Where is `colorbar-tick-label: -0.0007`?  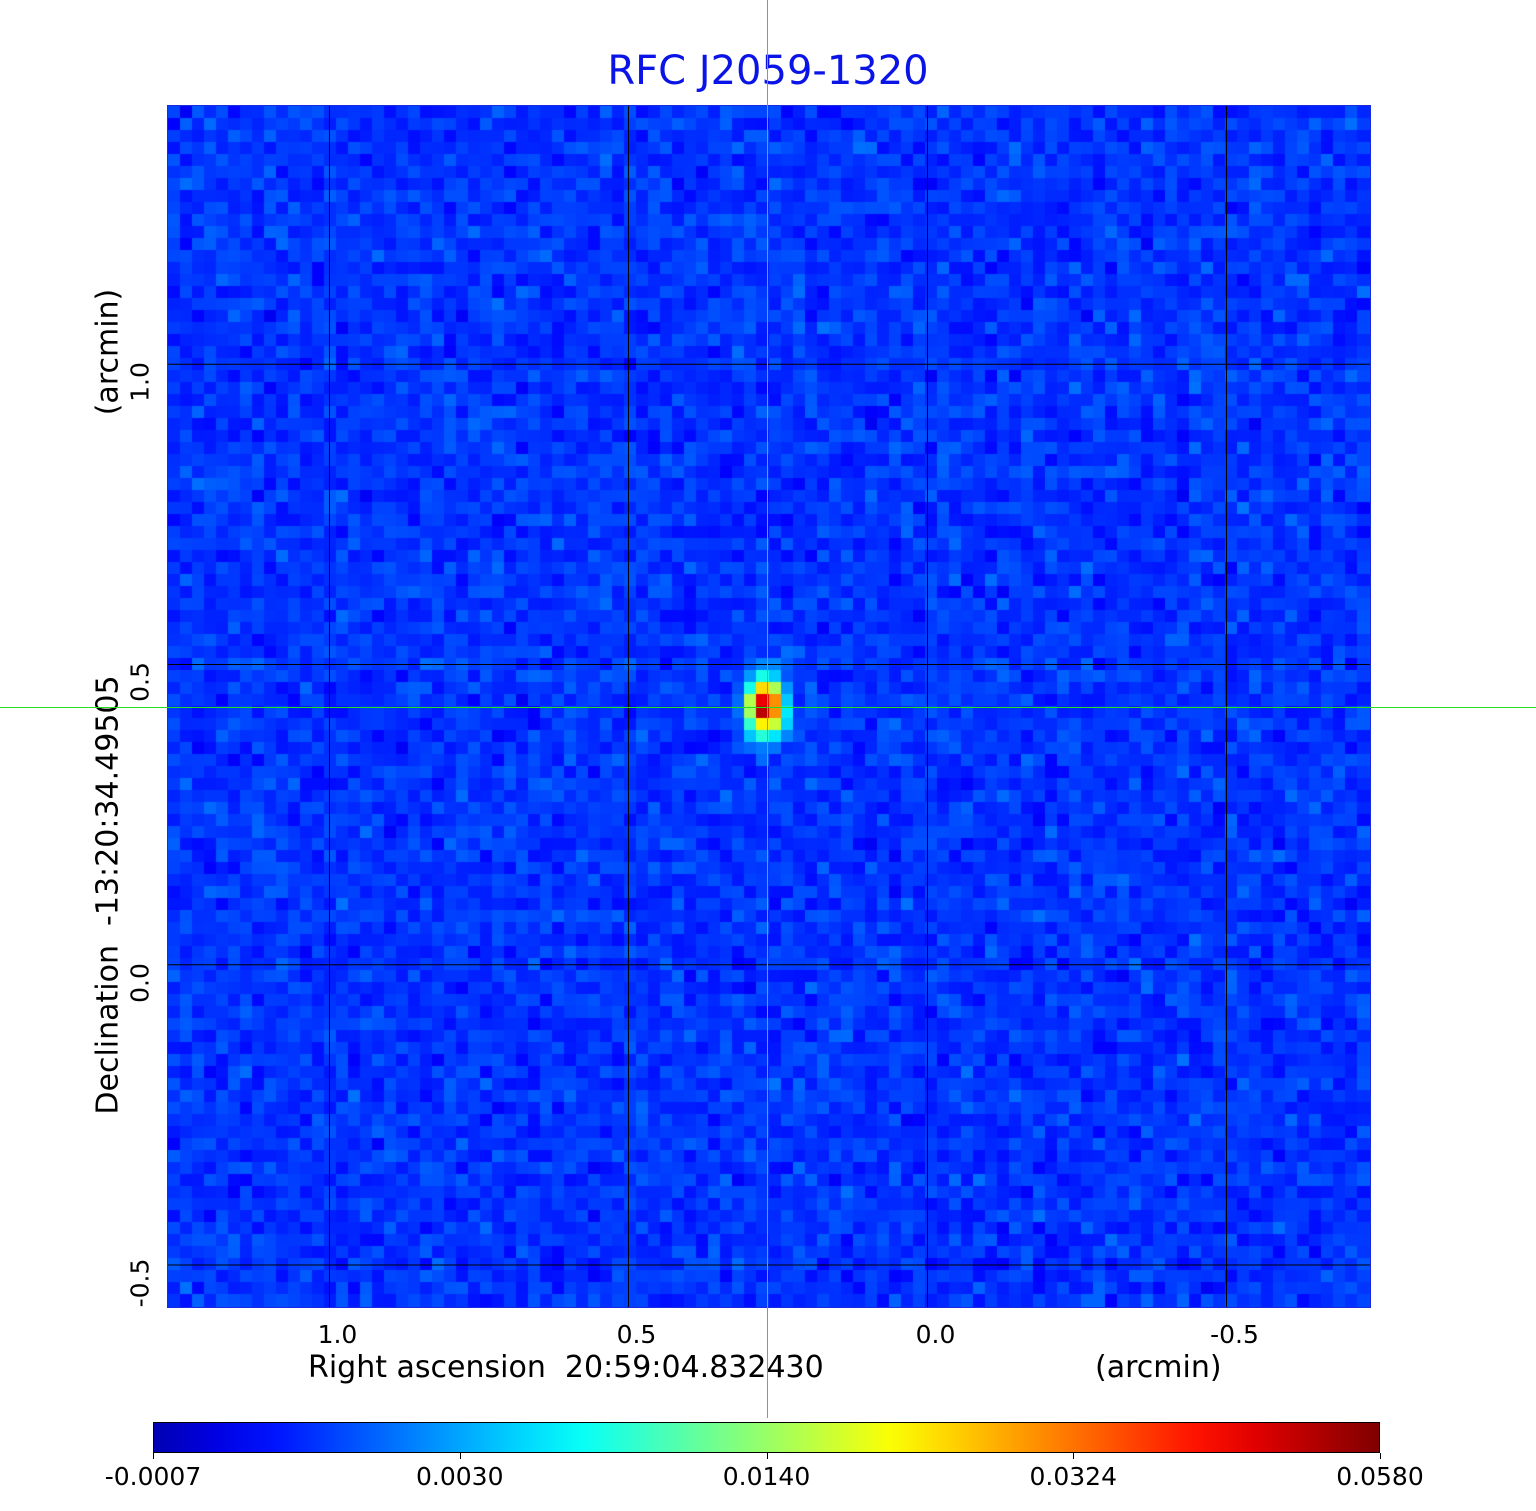
colorbar-tick-label: -0.0007 is located at coordinates (153, 1476).